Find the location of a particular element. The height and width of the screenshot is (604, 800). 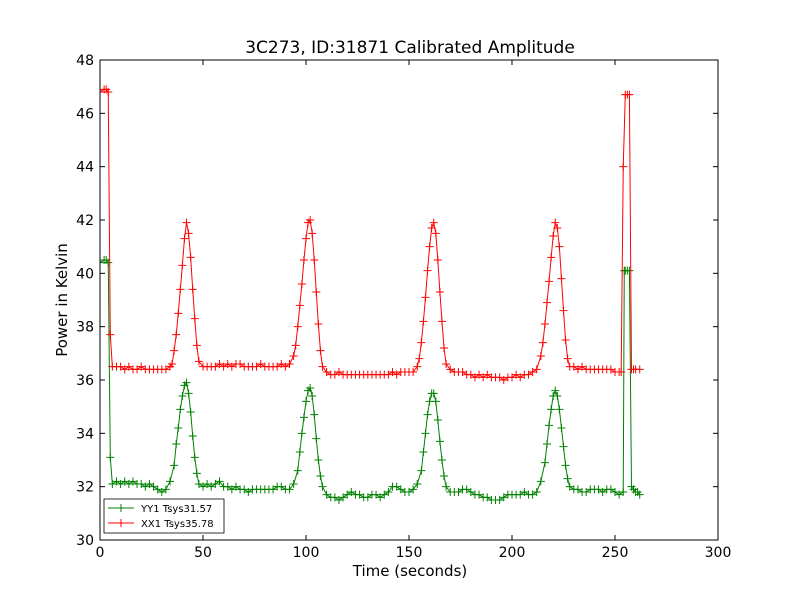

x-tick-label: 200 is located at coordinates (512, 553).